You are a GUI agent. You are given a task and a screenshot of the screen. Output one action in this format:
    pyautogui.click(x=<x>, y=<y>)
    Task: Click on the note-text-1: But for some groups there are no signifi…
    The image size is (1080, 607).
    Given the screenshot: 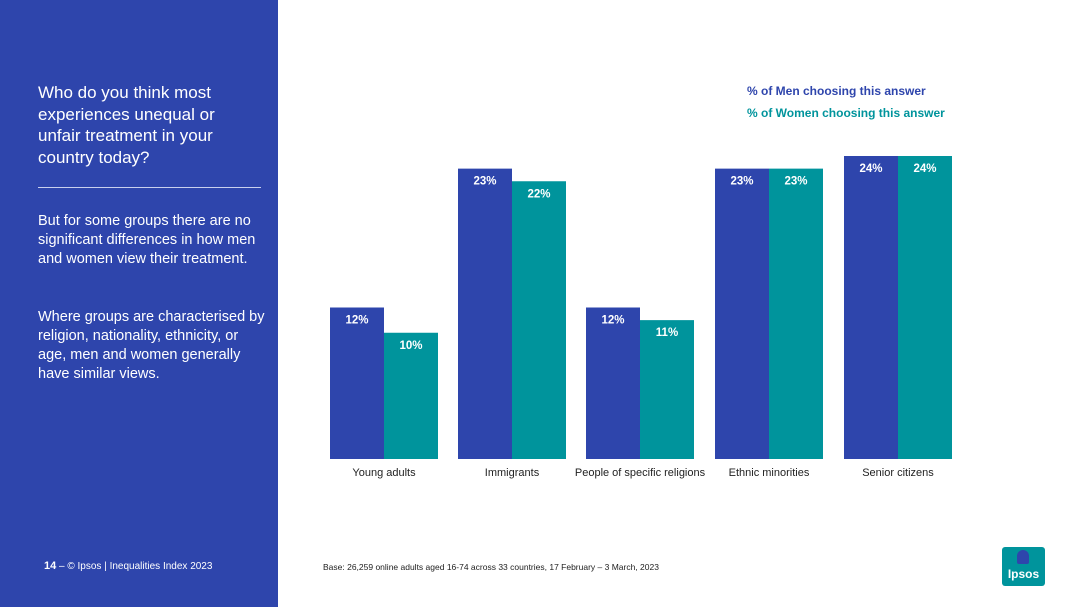 What is the action you would take?
    pyautogui.click(x=147, y=240)
    